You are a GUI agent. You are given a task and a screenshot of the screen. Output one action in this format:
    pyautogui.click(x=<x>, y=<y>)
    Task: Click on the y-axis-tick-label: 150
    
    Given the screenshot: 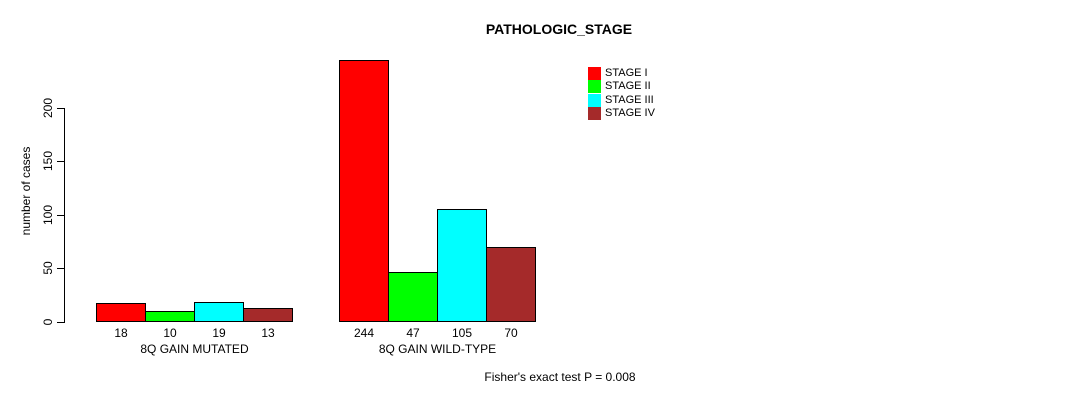 What is the action you would take?
    pyautogui.click(x=48, y=161)
    